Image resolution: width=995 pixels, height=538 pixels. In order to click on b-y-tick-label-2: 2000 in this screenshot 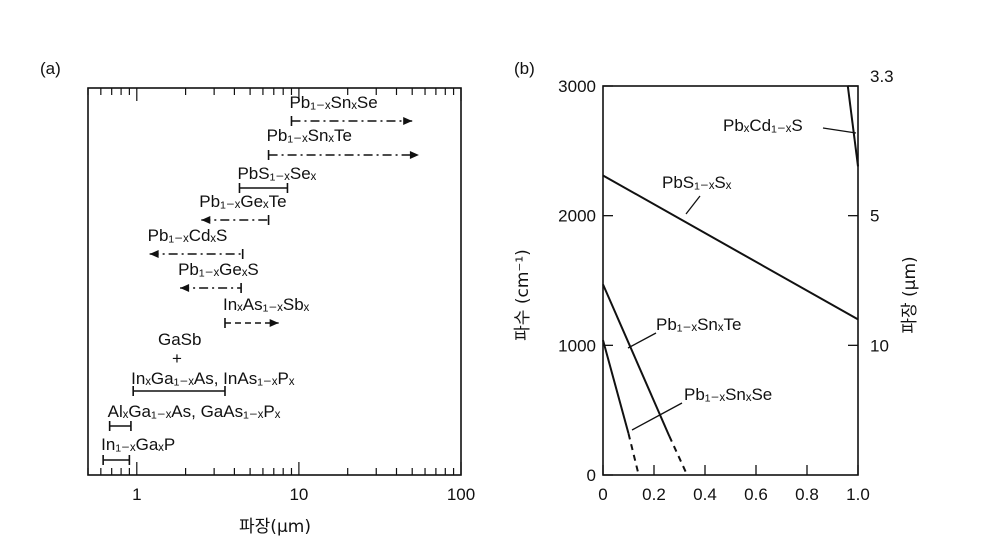, I will do `click(577, 216)`.